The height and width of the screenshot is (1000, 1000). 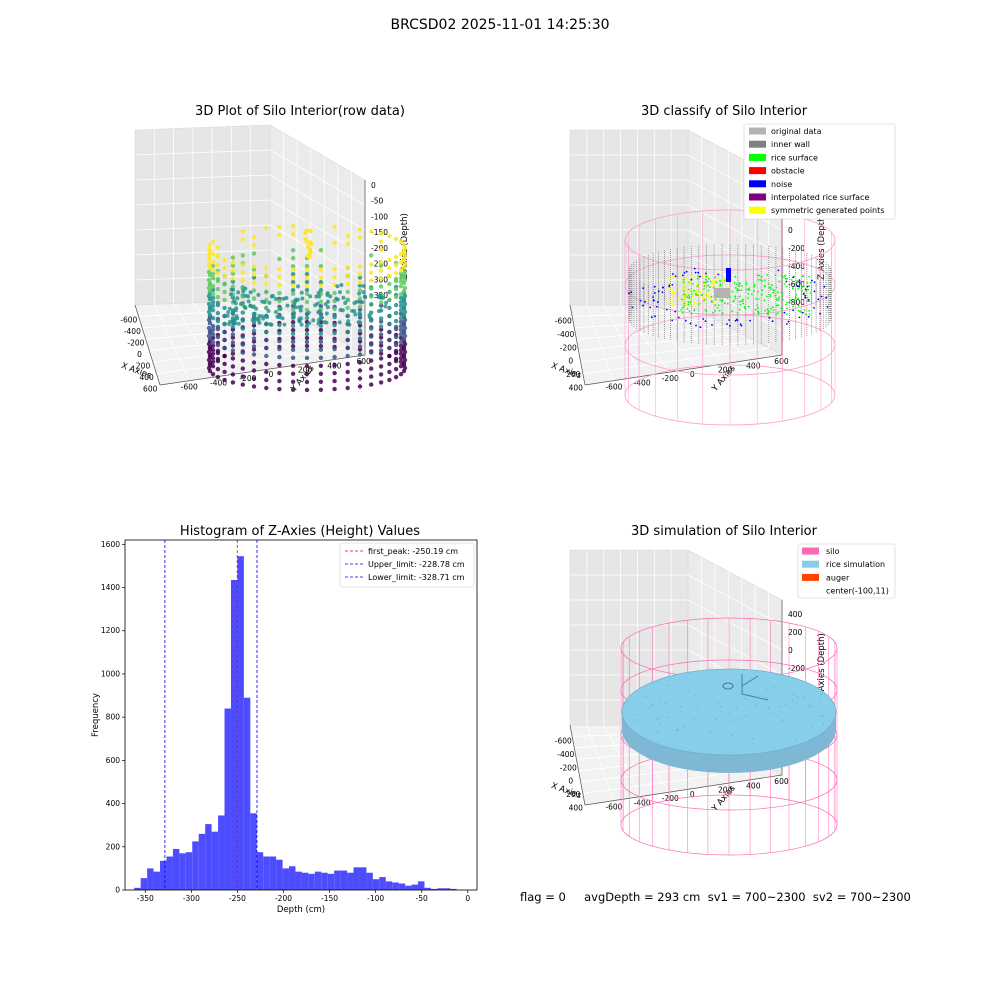 What do you see at coordinates (247, 378) in the screenshot?
I see `y-tick-label: -200` at bounding box center [247, 378].